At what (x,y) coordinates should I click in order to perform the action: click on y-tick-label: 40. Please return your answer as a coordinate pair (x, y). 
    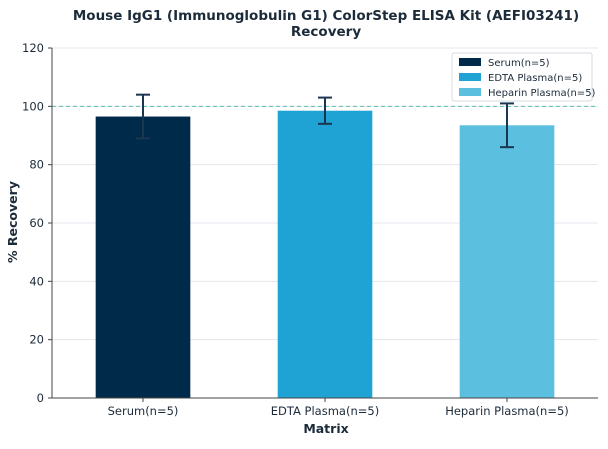
    Looking at the image, I should click on (36, 281).